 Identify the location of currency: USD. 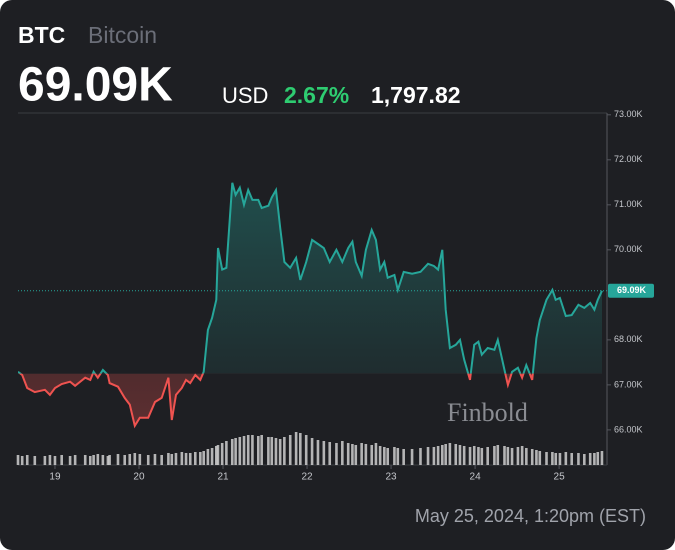
(245, 95).